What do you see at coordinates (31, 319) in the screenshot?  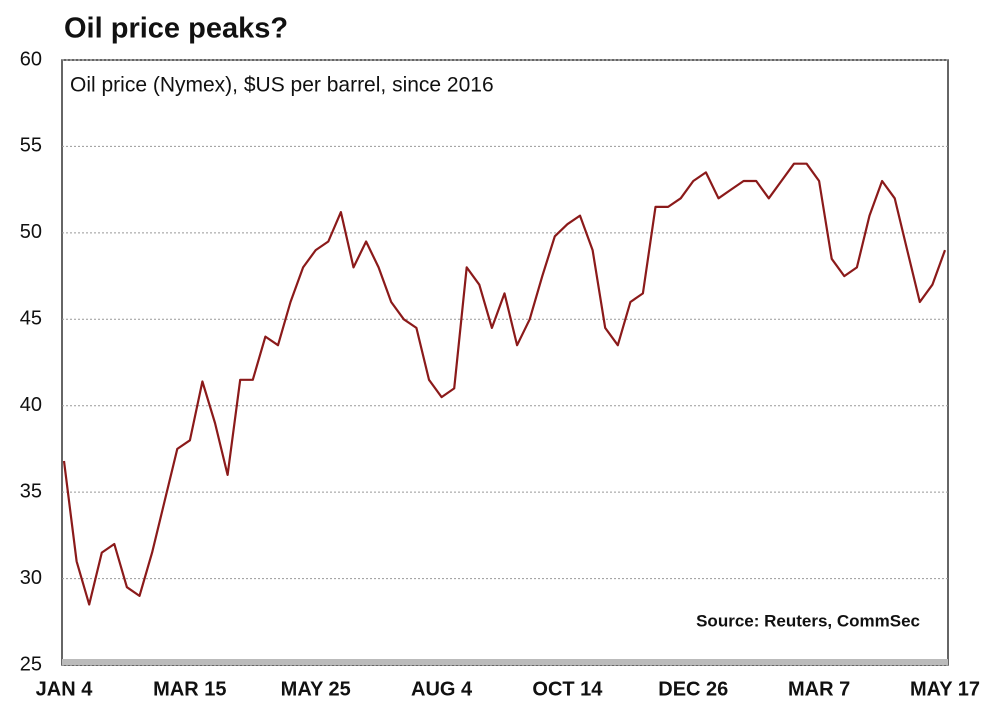 I see `y-tick-label: 45` at bounding box center [31, 319].